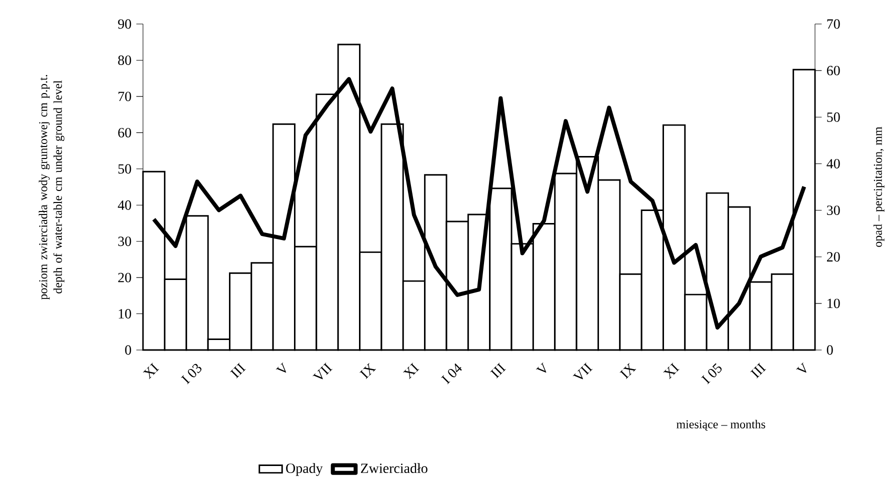 Image resolution: width=893 pixels, height=480 pixels. What do you see at coordinates (833, 257) in the screenshot?
I see `y2-tick-label: 20` at bounding box center [833, 257].